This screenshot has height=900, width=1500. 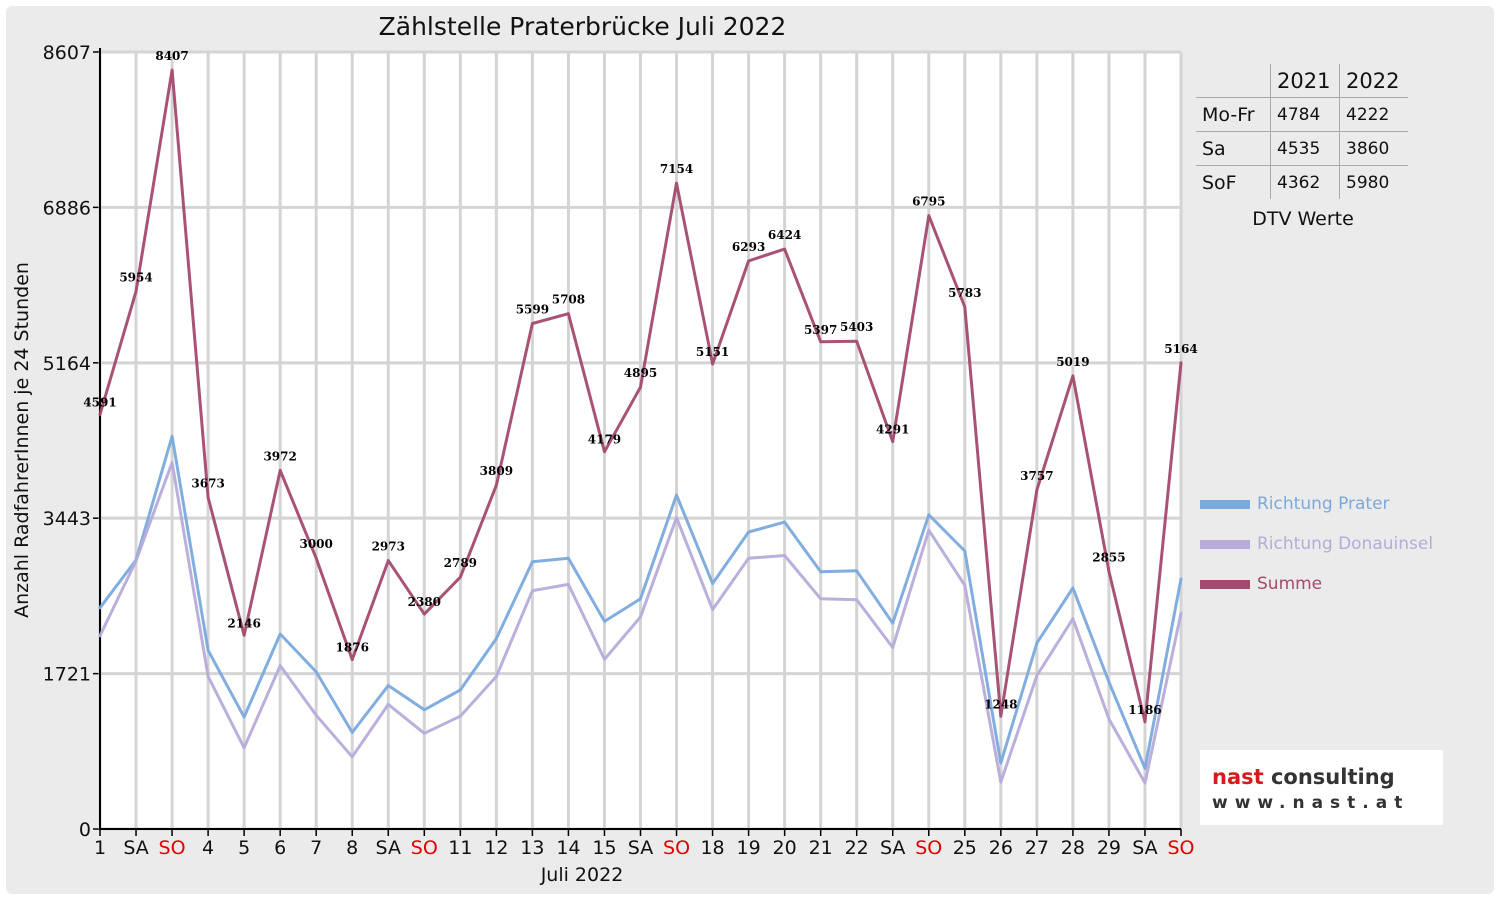 What do you see at coordinates (582, 26) in the screenshot?
I see `chart-title: Zählstelle Praterbrücke Juli 2022` at bounding box center [582, 26].